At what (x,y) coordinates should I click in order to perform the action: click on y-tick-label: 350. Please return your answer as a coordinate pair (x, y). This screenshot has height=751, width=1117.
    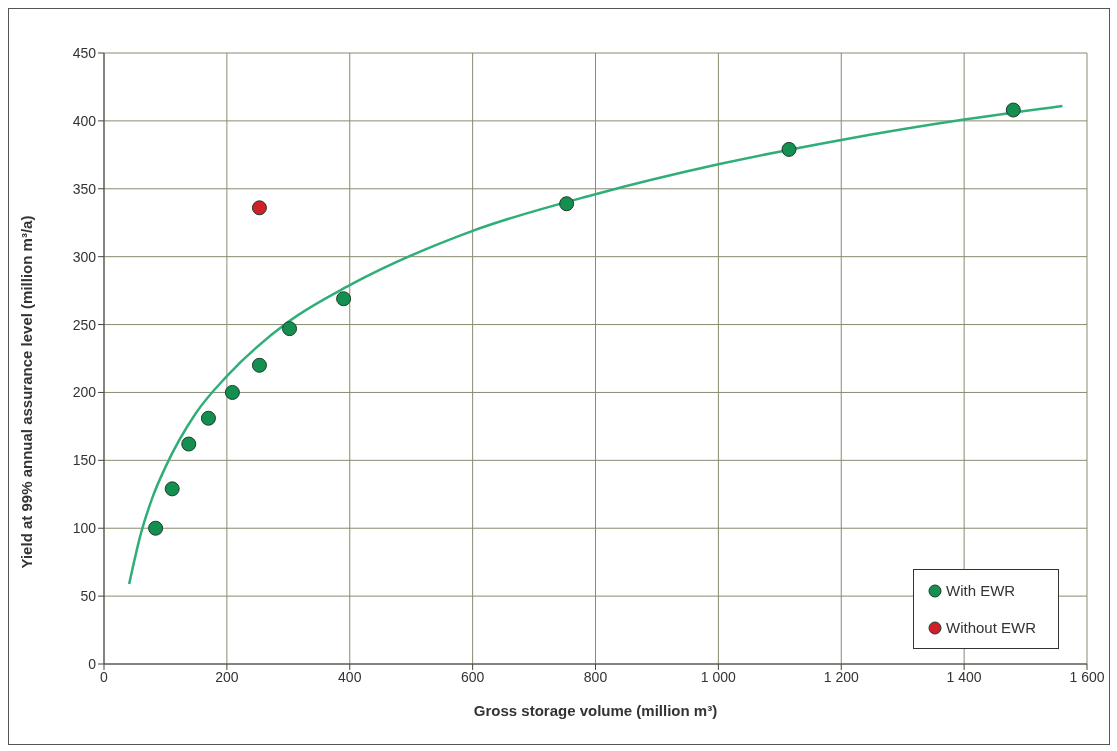
    Looking at the image, I should click on (84, 188).